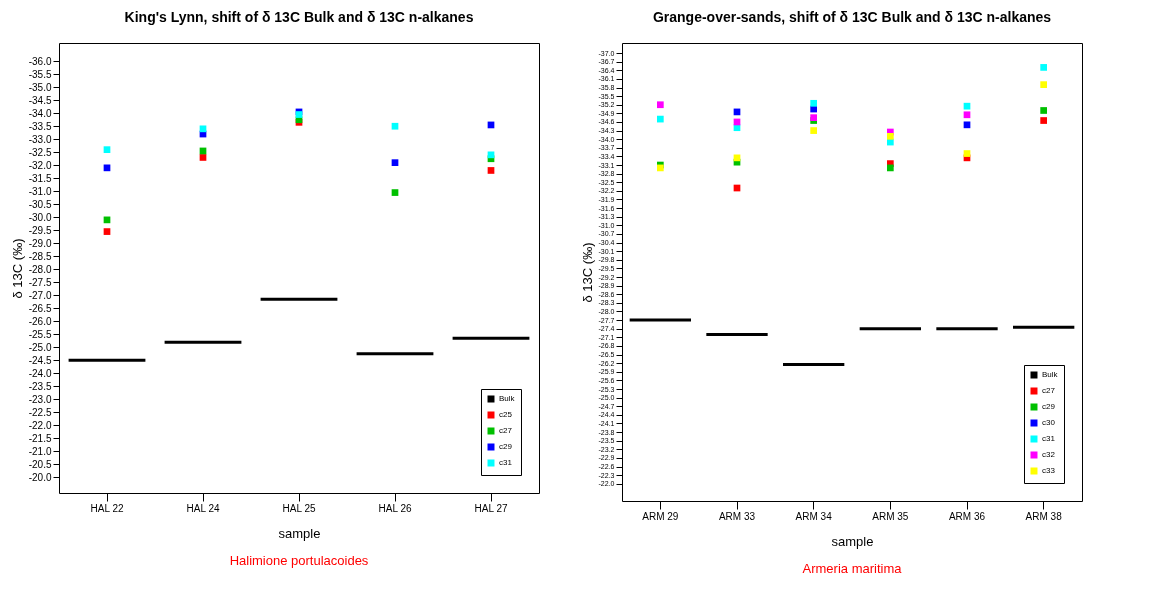 Image resolution: width=1169 pixels, height=601 pixels. Describe the element at coordinates (40, 230) in the screenshot. I see `y-tick-label: -29.5` at that location.